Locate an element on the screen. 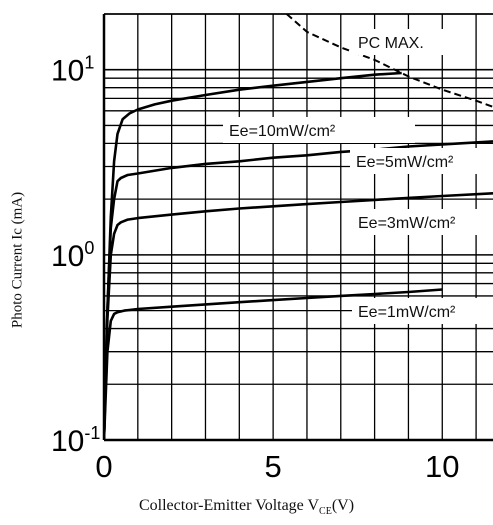 This screenshot has height=525, width=493. curve-annotation-label: Ee=10mW/cm² is located at coordinates (282, 131).